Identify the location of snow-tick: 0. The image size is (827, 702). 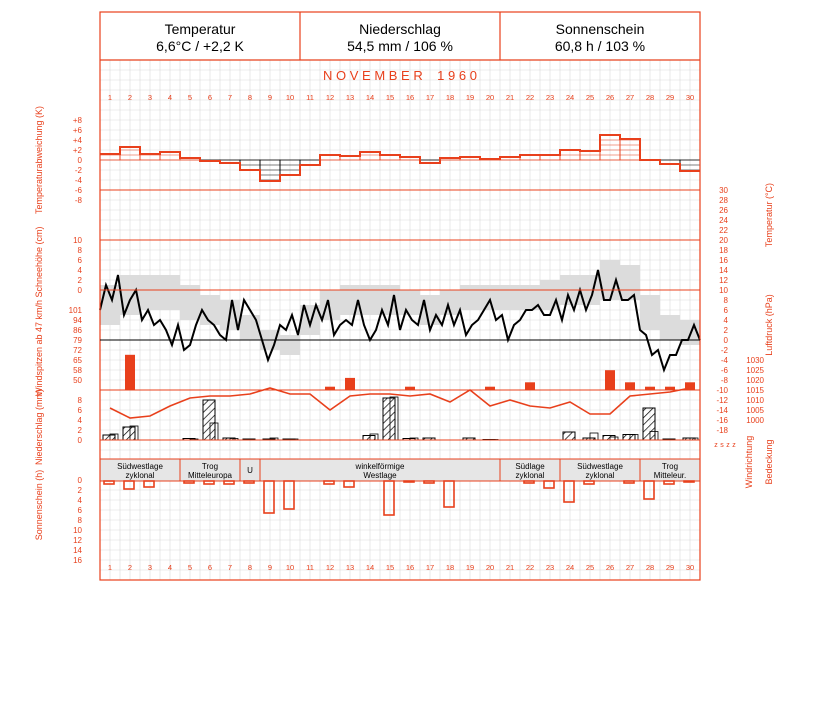
(80, 290).